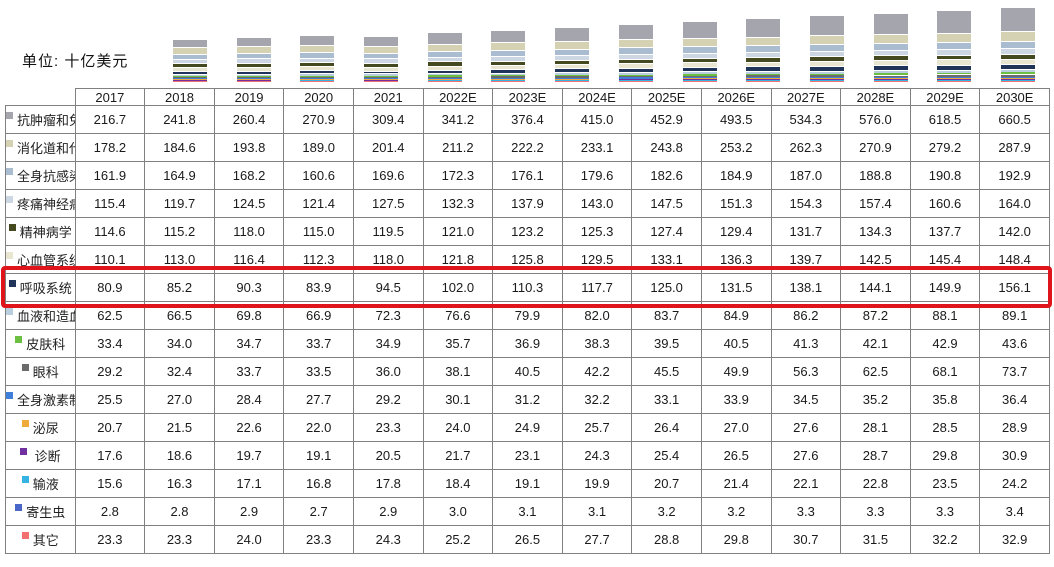 This screenshot has width=1054, height=567. I want to click on value-cell: 18.4, so click(458, 483).